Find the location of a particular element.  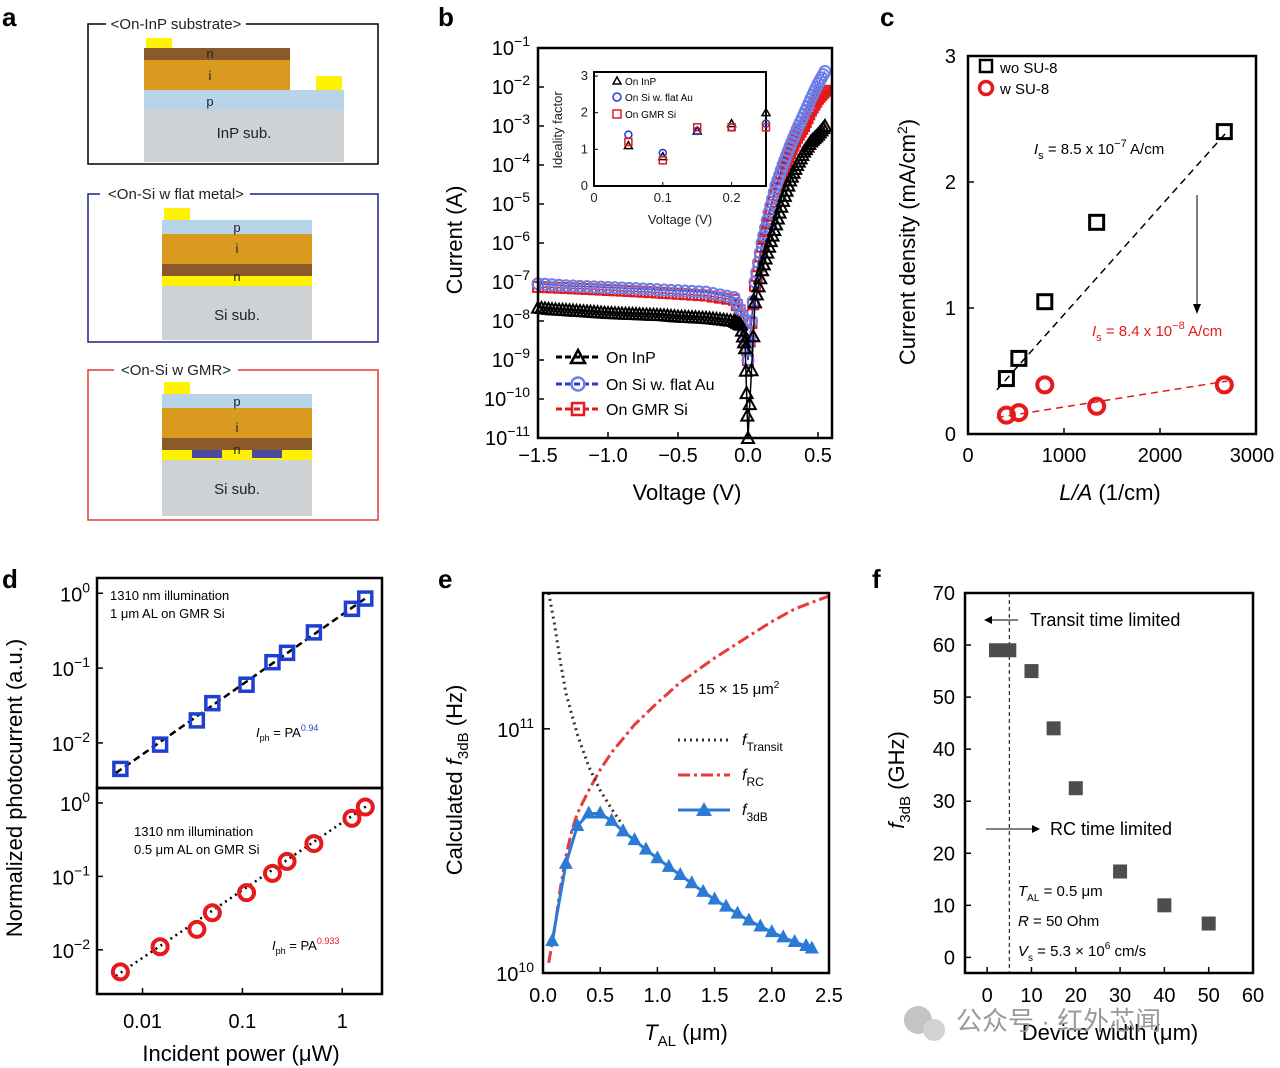

ann-unit: A/cm is located at coordinates (1146, 149).